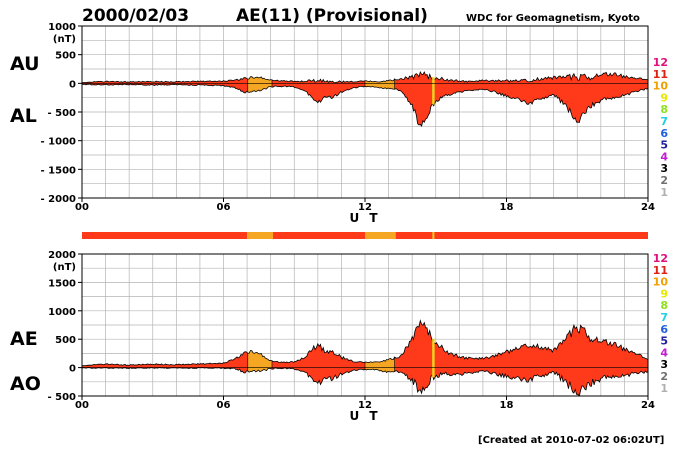 Image resolution: width=700 pixels, height=450 pixels. What do you see at coordinates (24, 339) in the screenshot?
I see `ae-label: AE` at bounding box center [24, 339].